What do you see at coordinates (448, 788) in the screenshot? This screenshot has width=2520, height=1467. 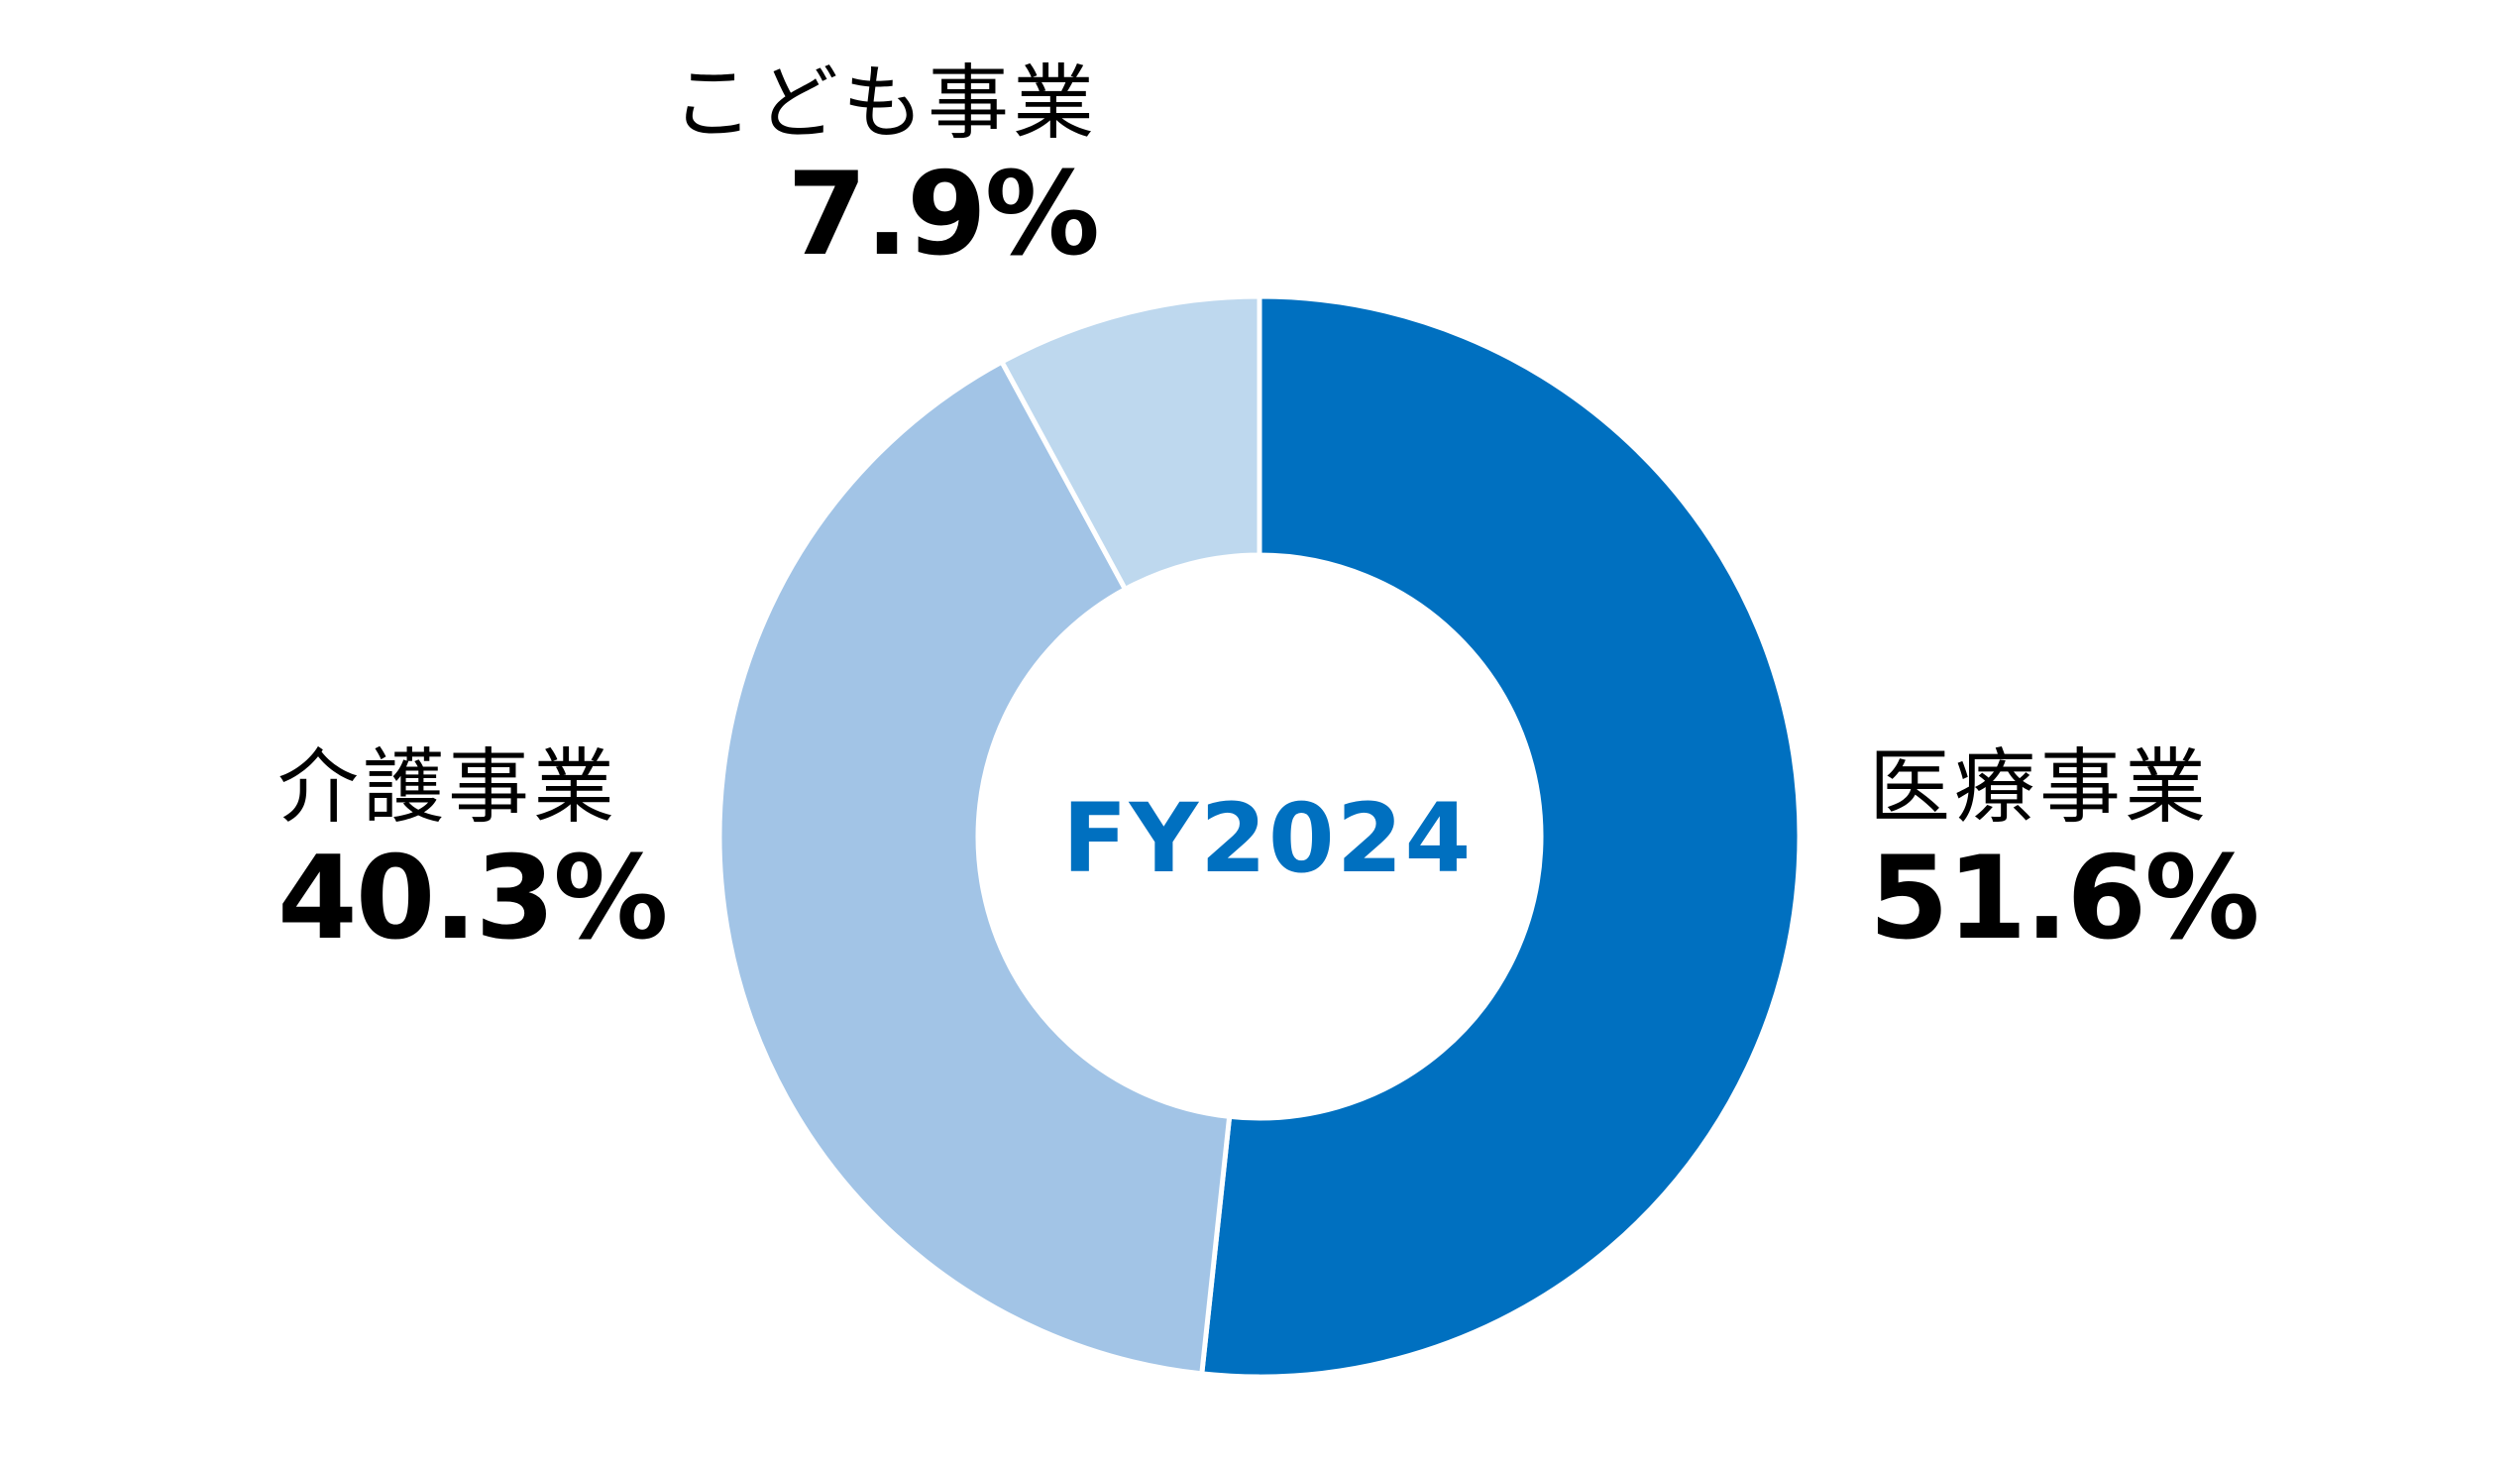 I see `slice-name-kaigo: 介護事業` at bounding box center [448, 788].